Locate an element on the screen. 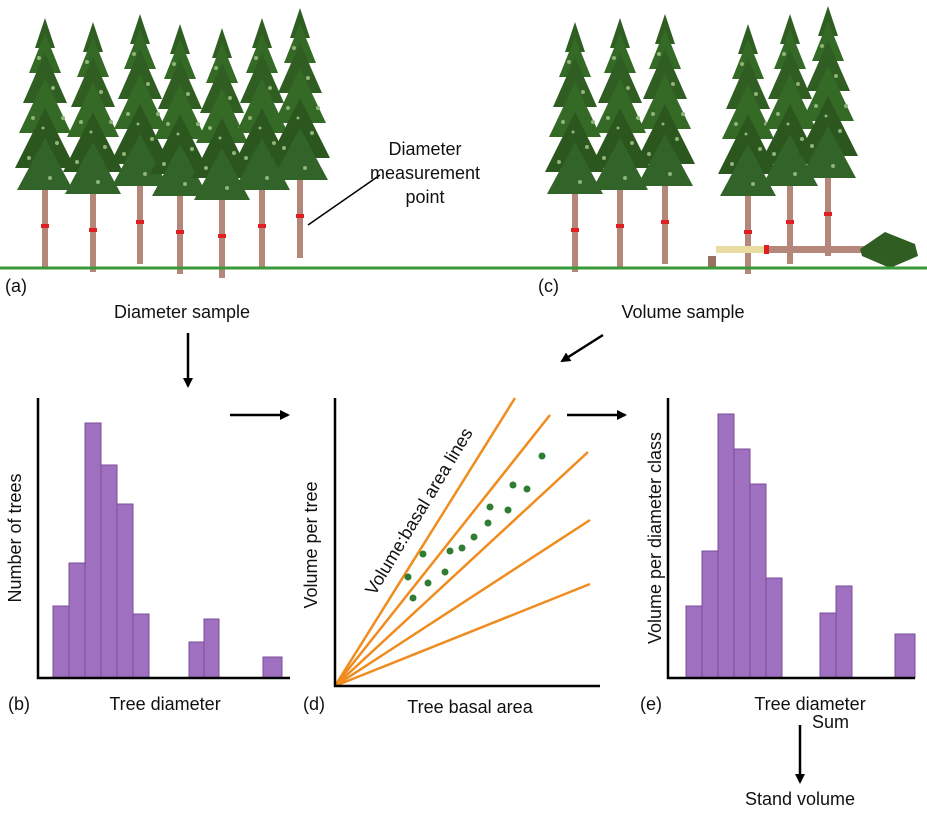 Image resolution: width=927 pixels, height=813 pixels. histogram-e is located at coordinates (791, 539).